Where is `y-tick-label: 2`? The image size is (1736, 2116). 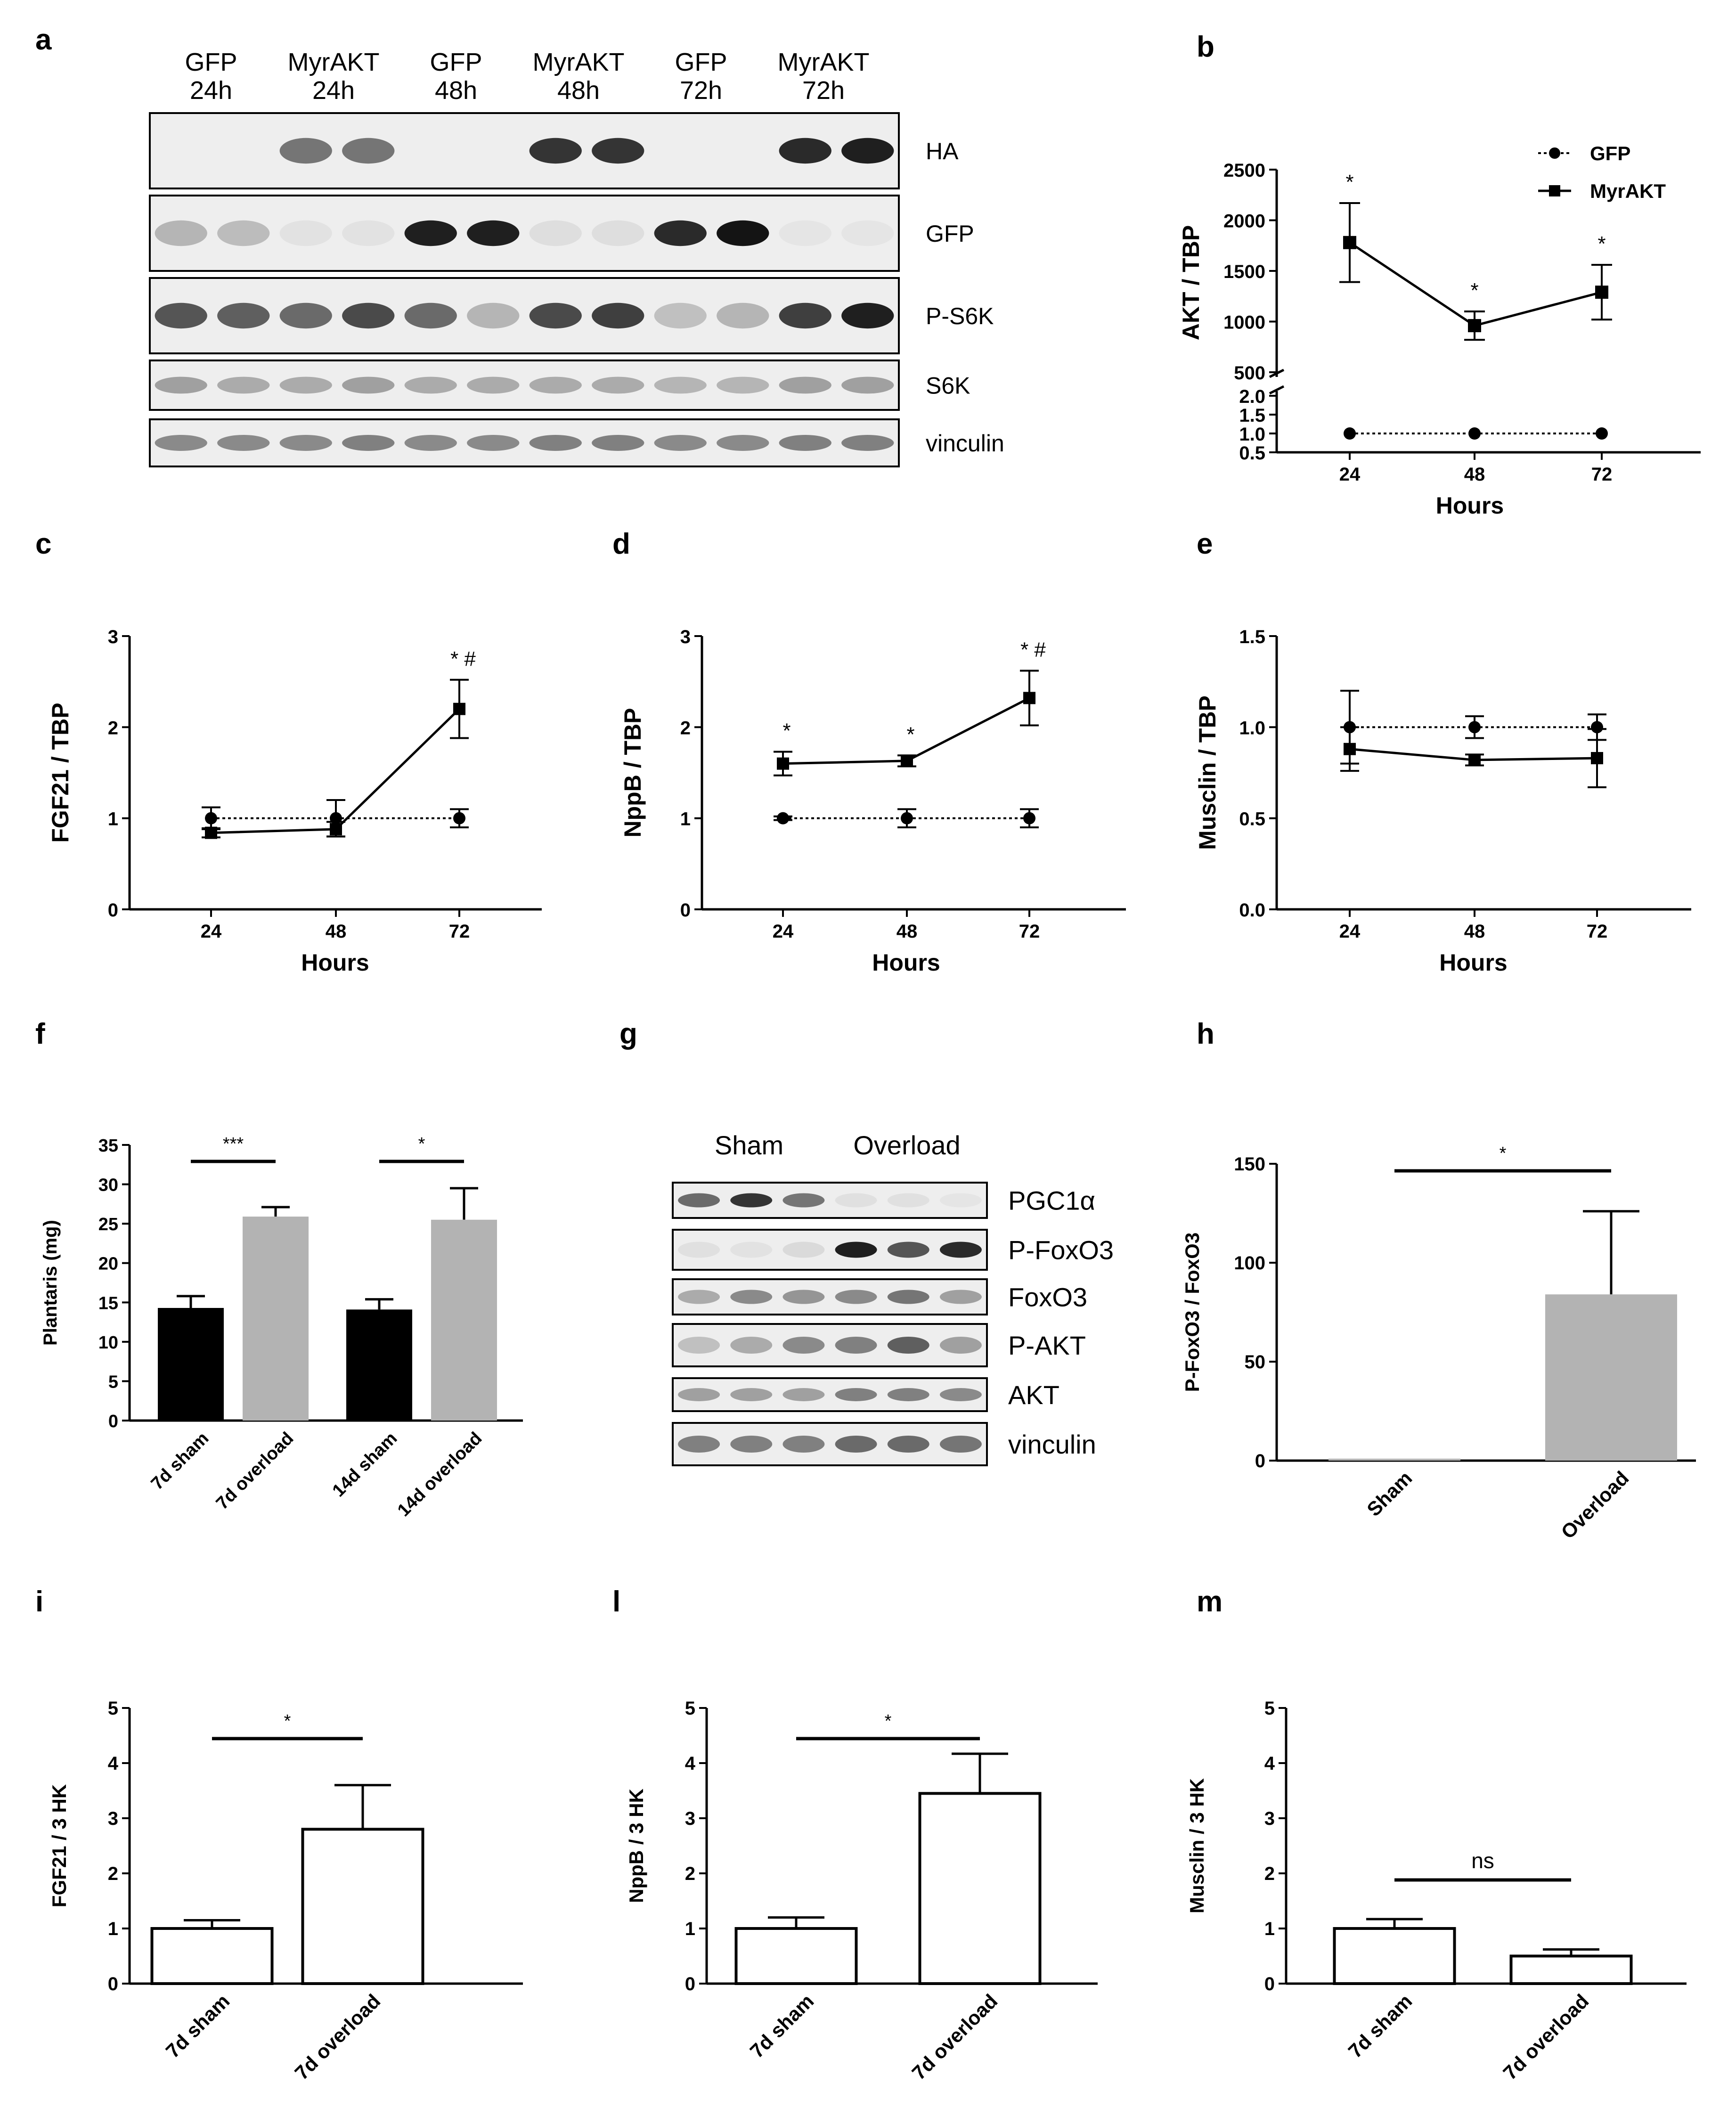 y-tick-label: 2 is located at coordinates (113, 728).